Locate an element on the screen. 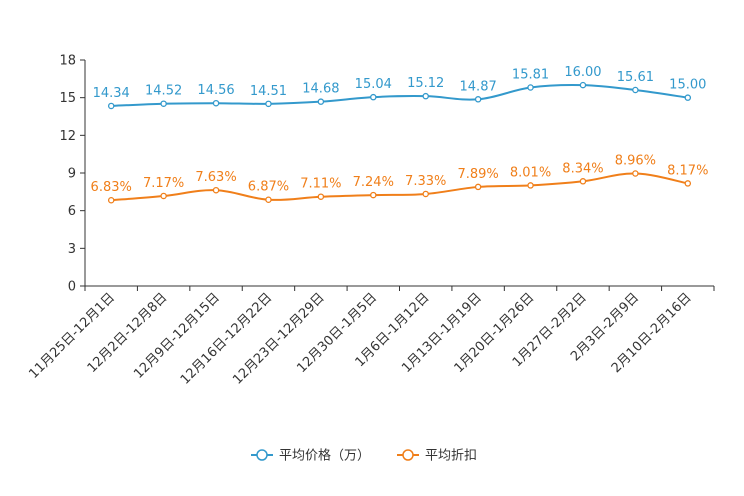  data-label: 7.89% is located at coordinates (477, 174).